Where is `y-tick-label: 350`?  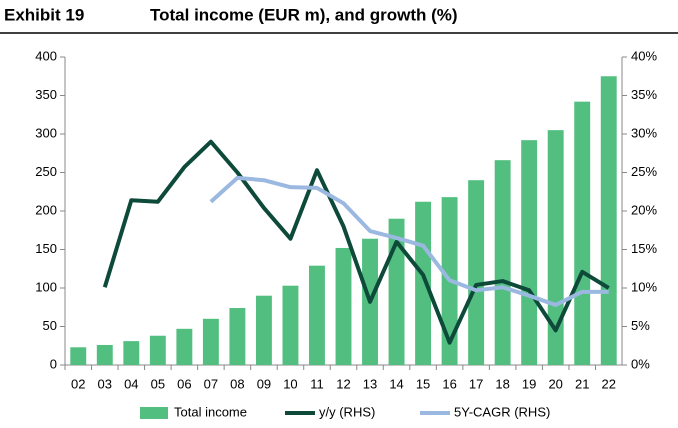
y-tick-label: 350 is located at coordinates (46, 94).